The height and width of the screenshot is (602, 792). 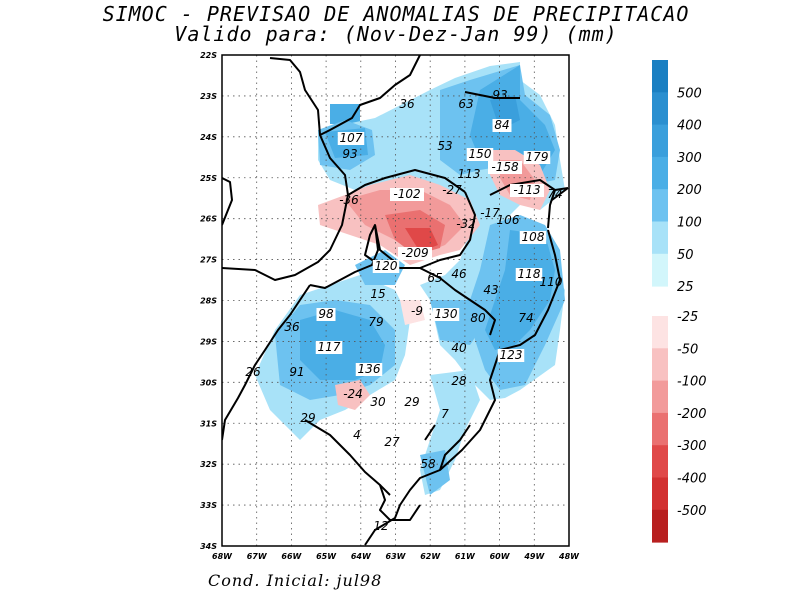 I want to click on anomaly-value: -27, so click(x=452, y=190).